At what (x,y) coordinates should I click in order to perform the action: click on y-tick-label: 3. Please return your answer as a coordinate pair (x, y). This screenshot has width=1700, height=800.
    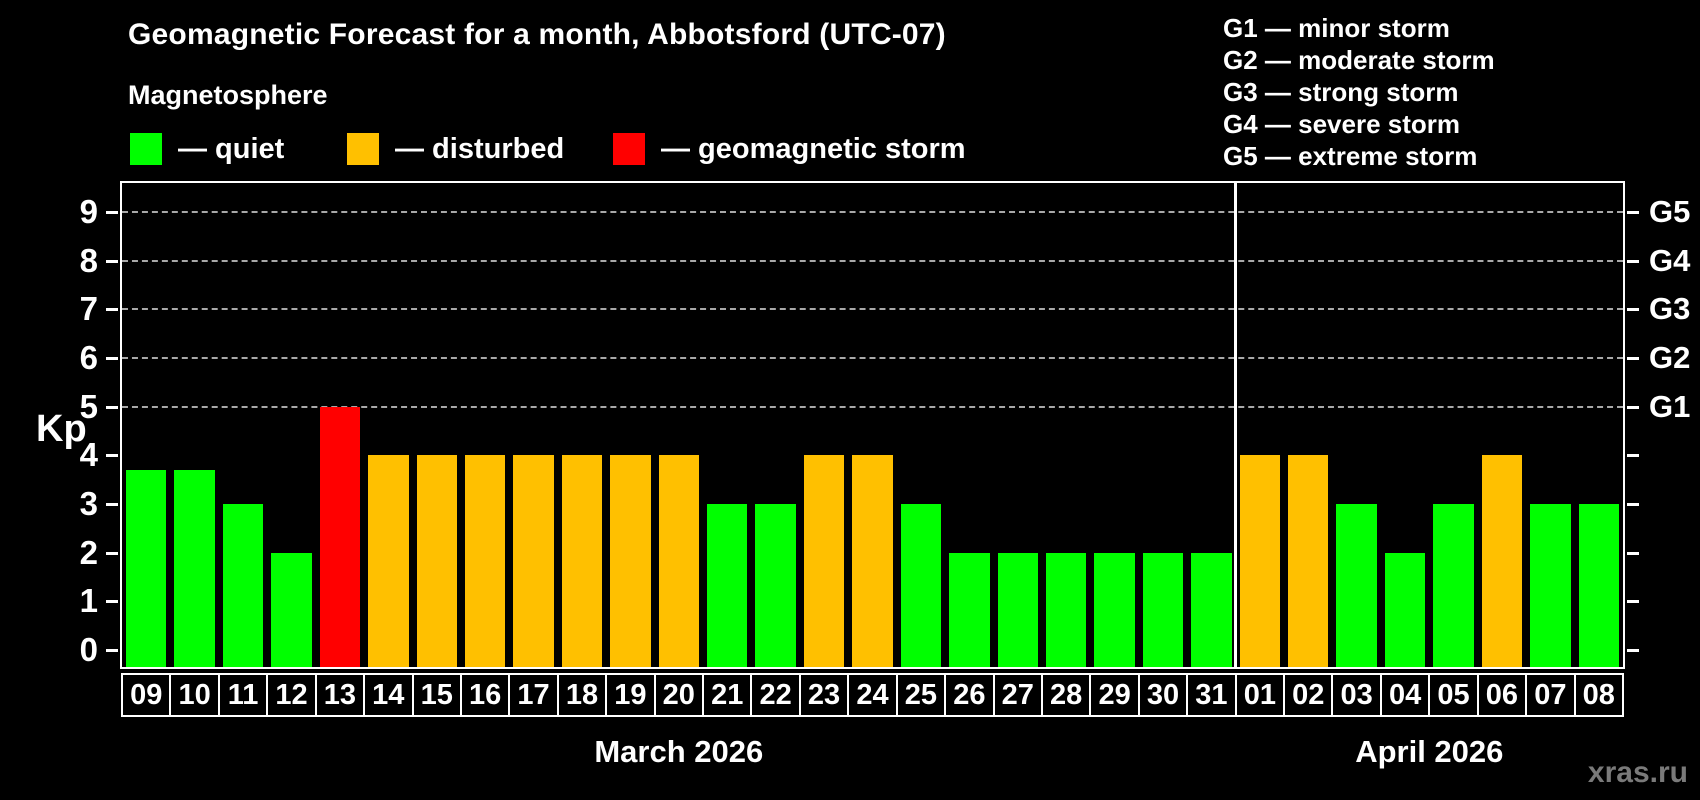
    Looking at the image, I should click on (88, 504).